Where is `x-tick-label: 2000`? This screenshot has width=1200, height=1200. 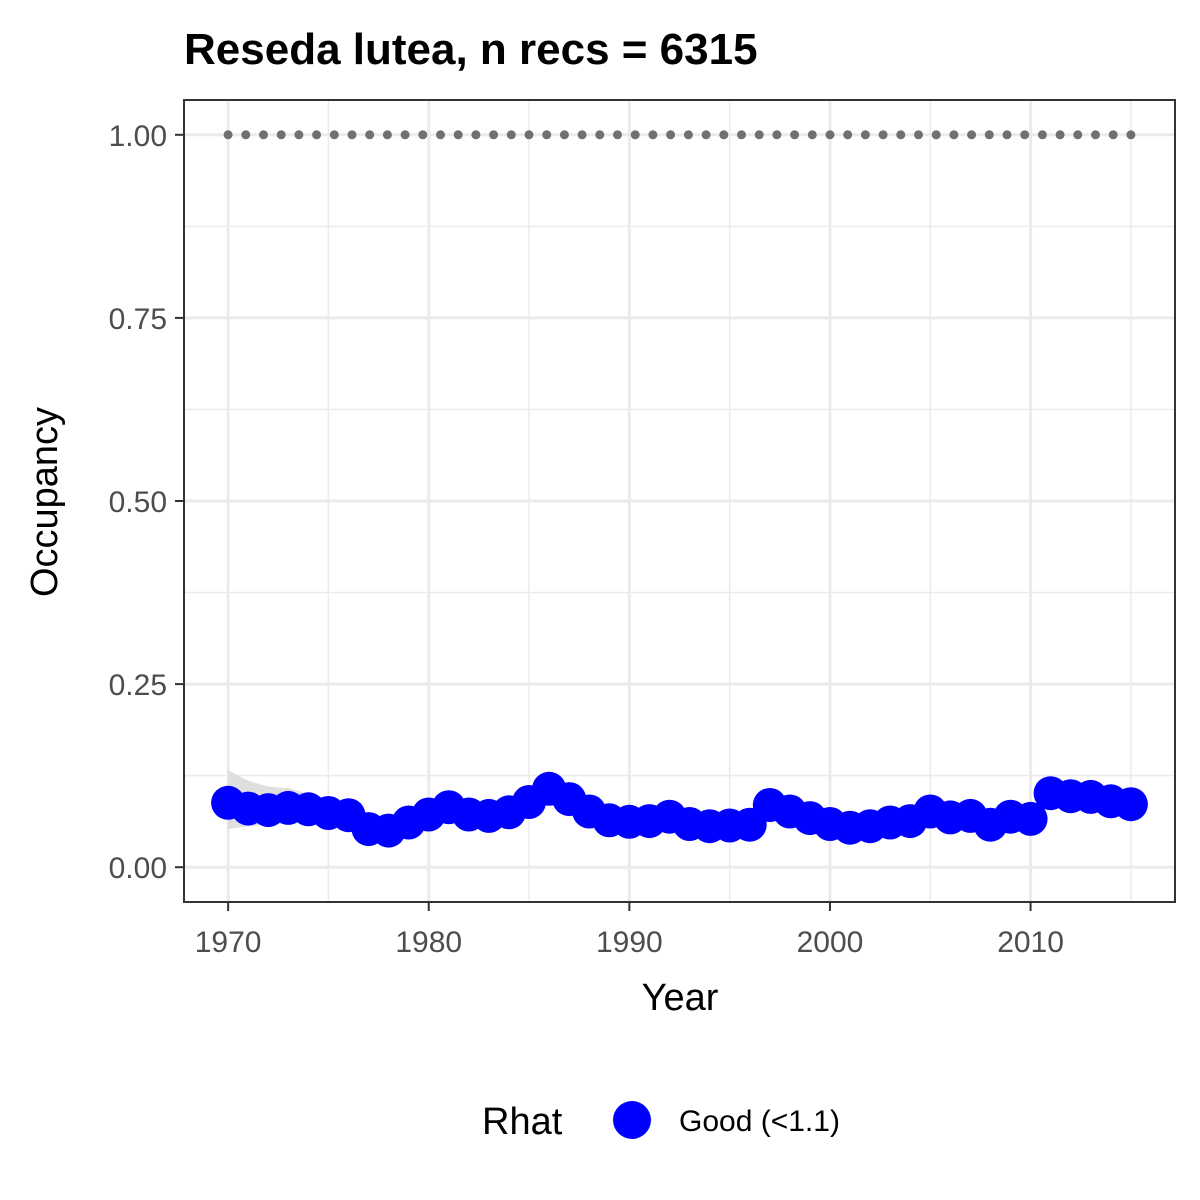 x-tick-label: 2000 is located at coordinates (830, 942).